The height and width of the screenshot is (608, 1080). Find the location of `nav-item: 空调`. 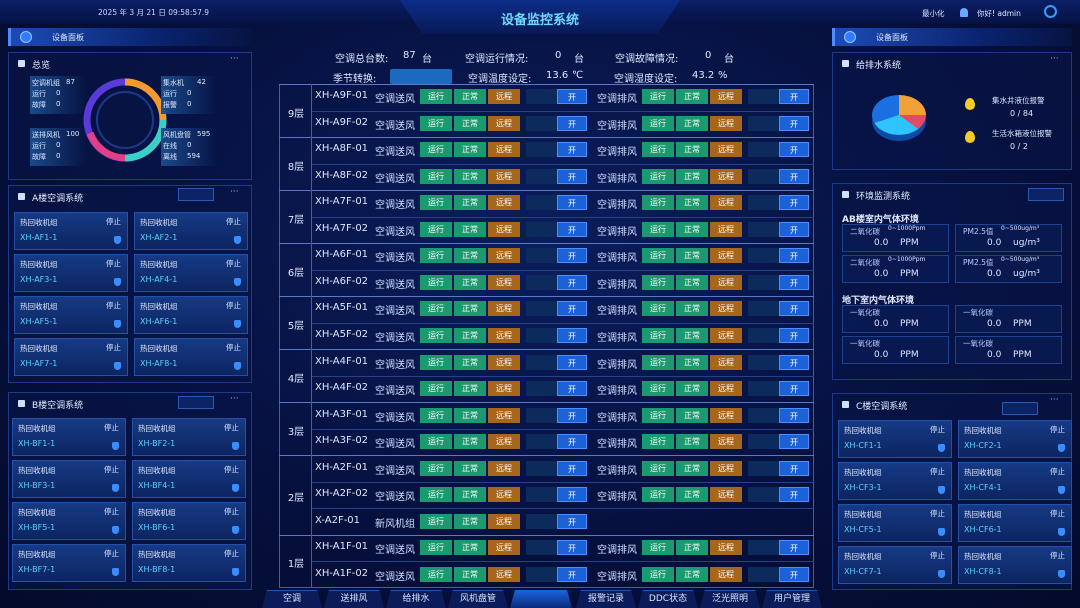

nav-item: 空调 is located at coordinates (291, 599).